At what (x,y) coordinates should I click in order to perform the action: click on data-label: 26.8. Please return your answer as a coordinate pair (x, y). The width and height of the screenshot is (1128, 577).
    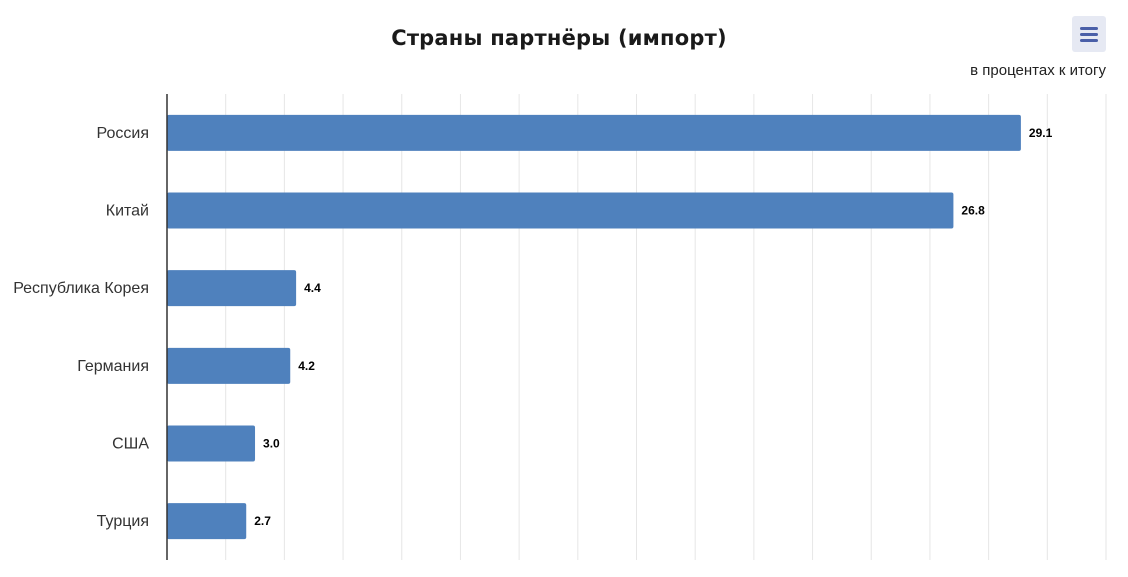
    Looking at the image, I should click on (973, 211).